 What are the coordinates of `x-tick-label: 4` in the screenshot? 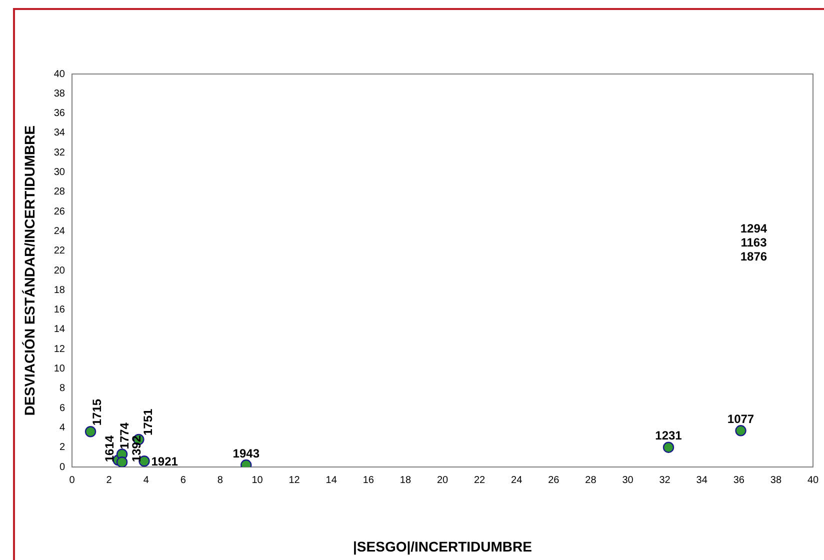 It's located at (146, 480).